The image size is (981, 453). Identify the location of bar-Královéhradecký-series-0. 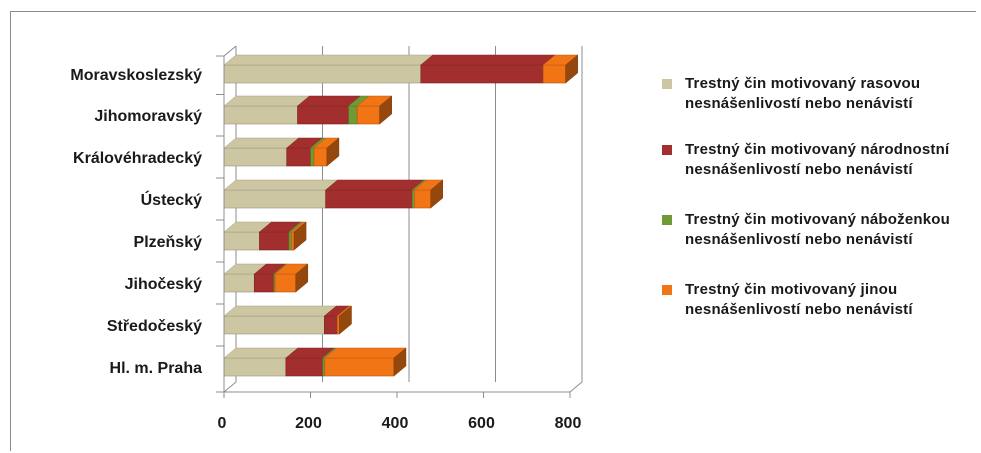
(261, 152).